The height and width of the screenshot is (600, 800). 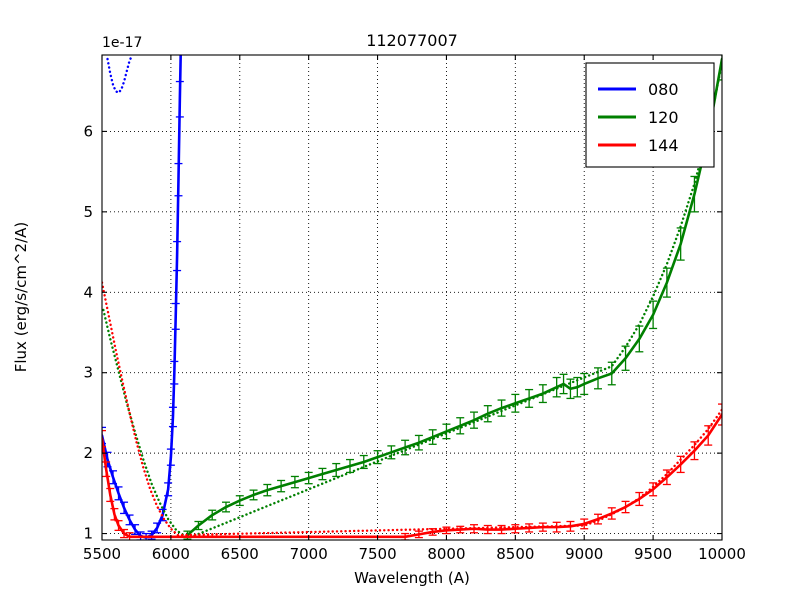 I want to click on x-tick-label: 8500, so click(x=515, y=554).